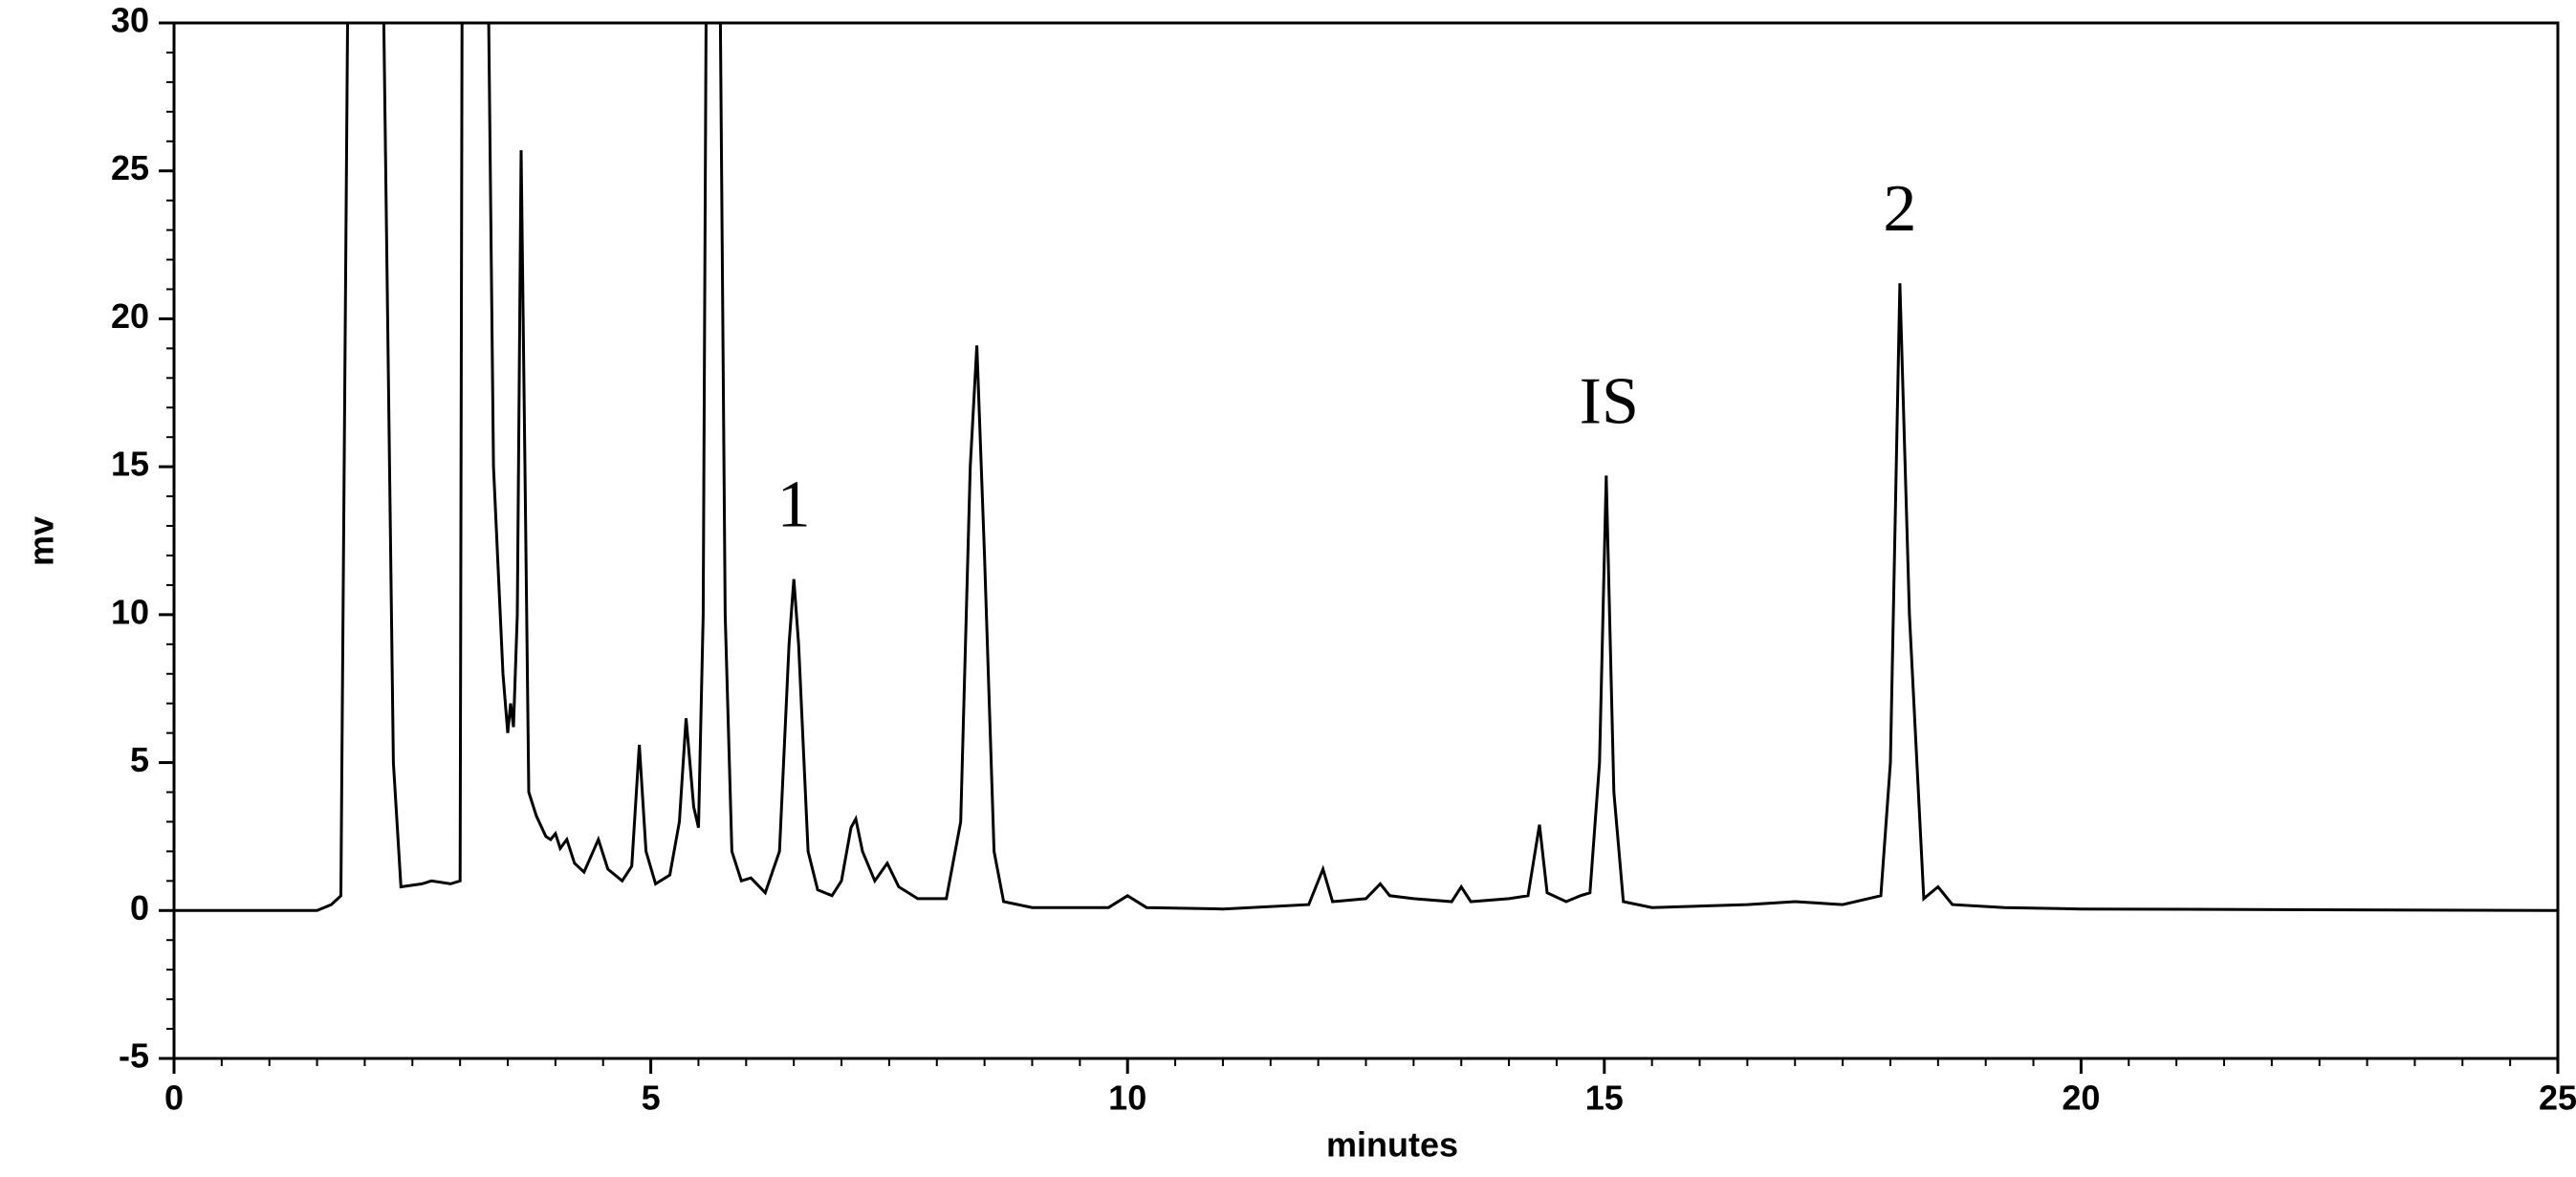 The height and width of the screenshot is (1177, 2576). I want to click on y-tick-label: 10, so click(130, 611).